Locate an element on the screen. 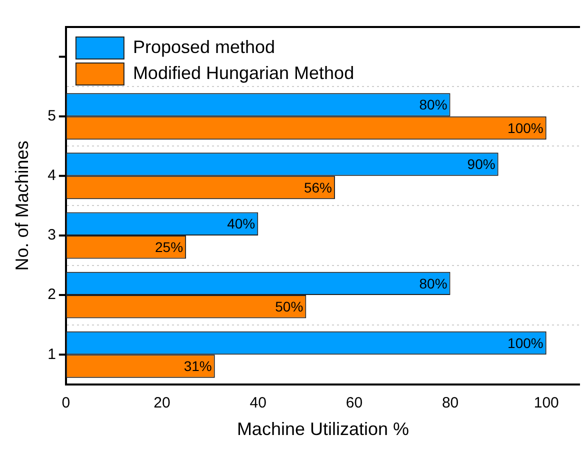 This screenshot has width=588, height=453. y-tick-label: 2 is located at coordinates (52, 295).